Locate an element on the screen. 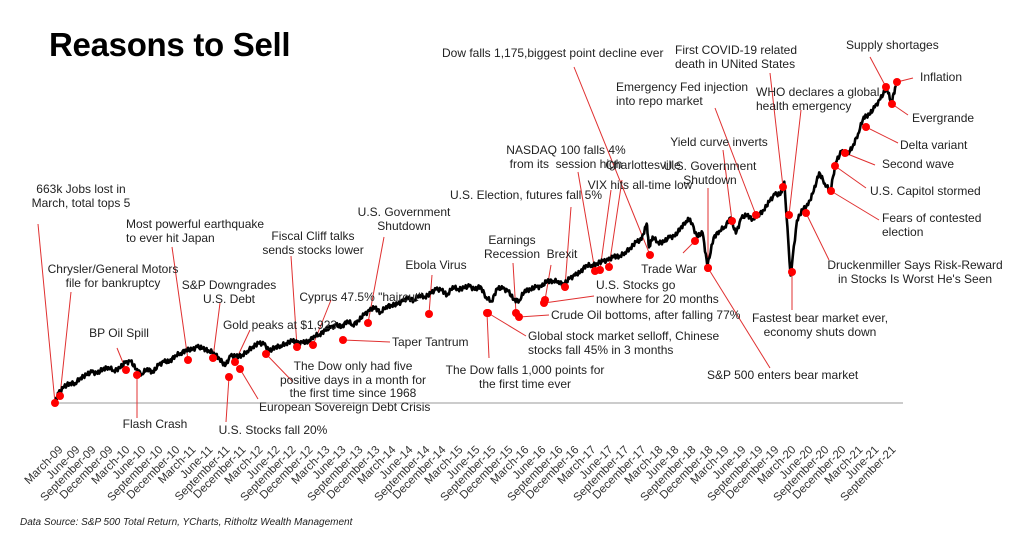  annotation-label: Second wave is located at coordinates (918, 164).